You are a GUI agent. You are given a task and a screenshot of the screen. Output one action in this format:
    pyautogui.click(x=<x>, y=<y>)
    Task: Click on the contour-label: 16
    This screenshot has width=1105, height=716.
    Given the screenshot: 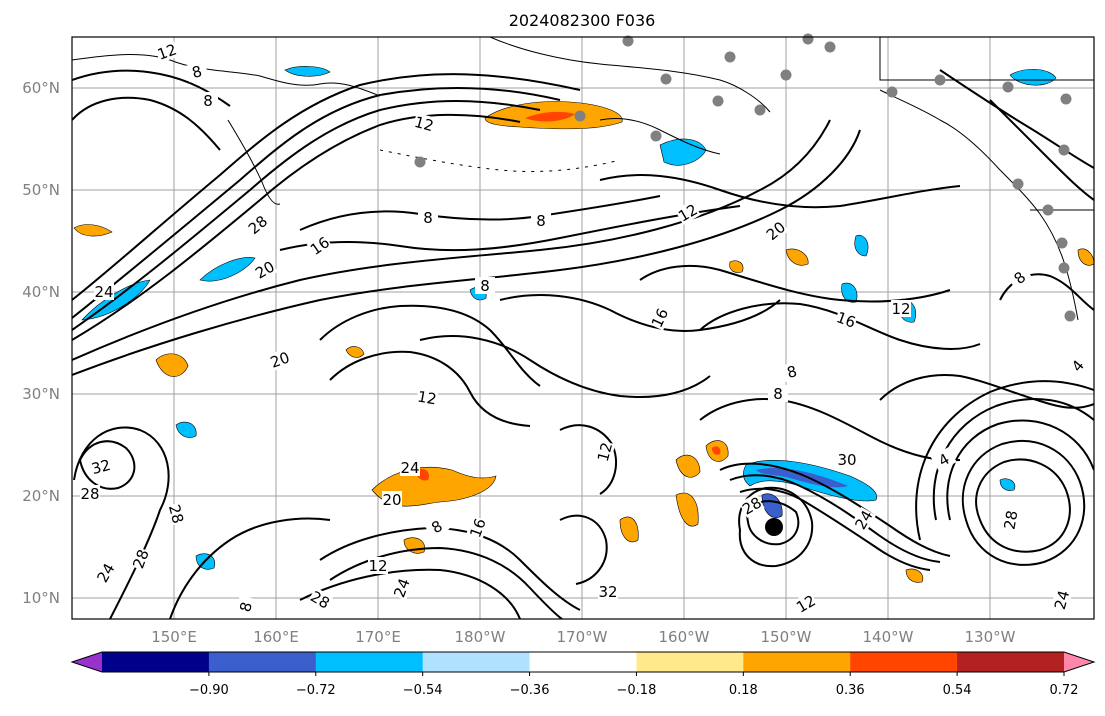 What is the action you would take?
    pyautogui.click(x=846, y=319)
    